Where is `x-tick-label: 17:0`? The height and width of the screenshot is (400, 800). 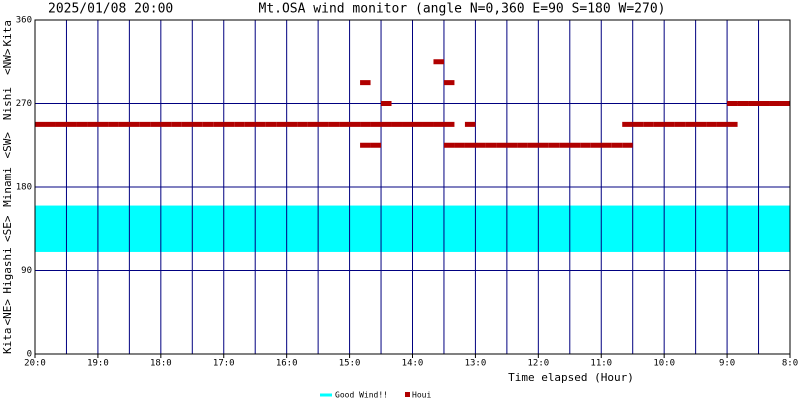
x-tick-label: 17:0 is located at coordinates (224, 364).